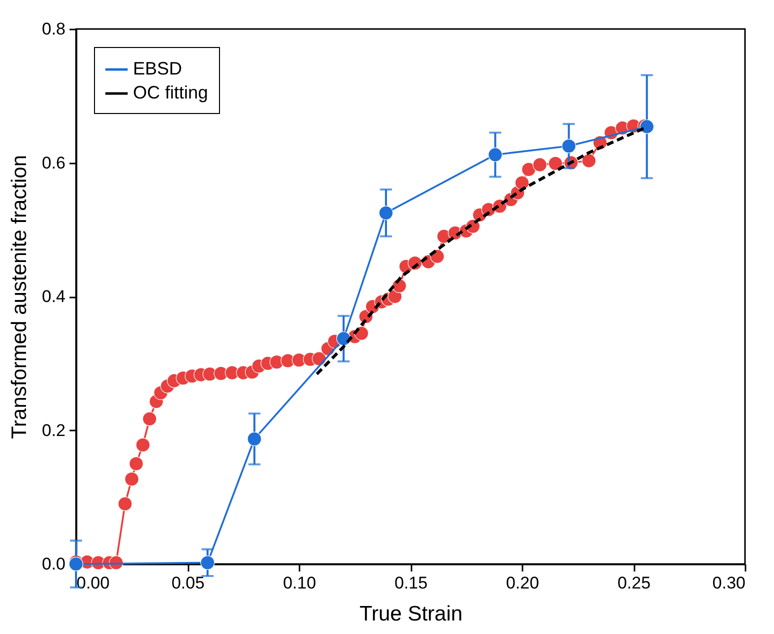 Image resolution: width=774 pixels, height=634 pixels. I want to click on y-tick-label: 0.8, so click(54, 29).